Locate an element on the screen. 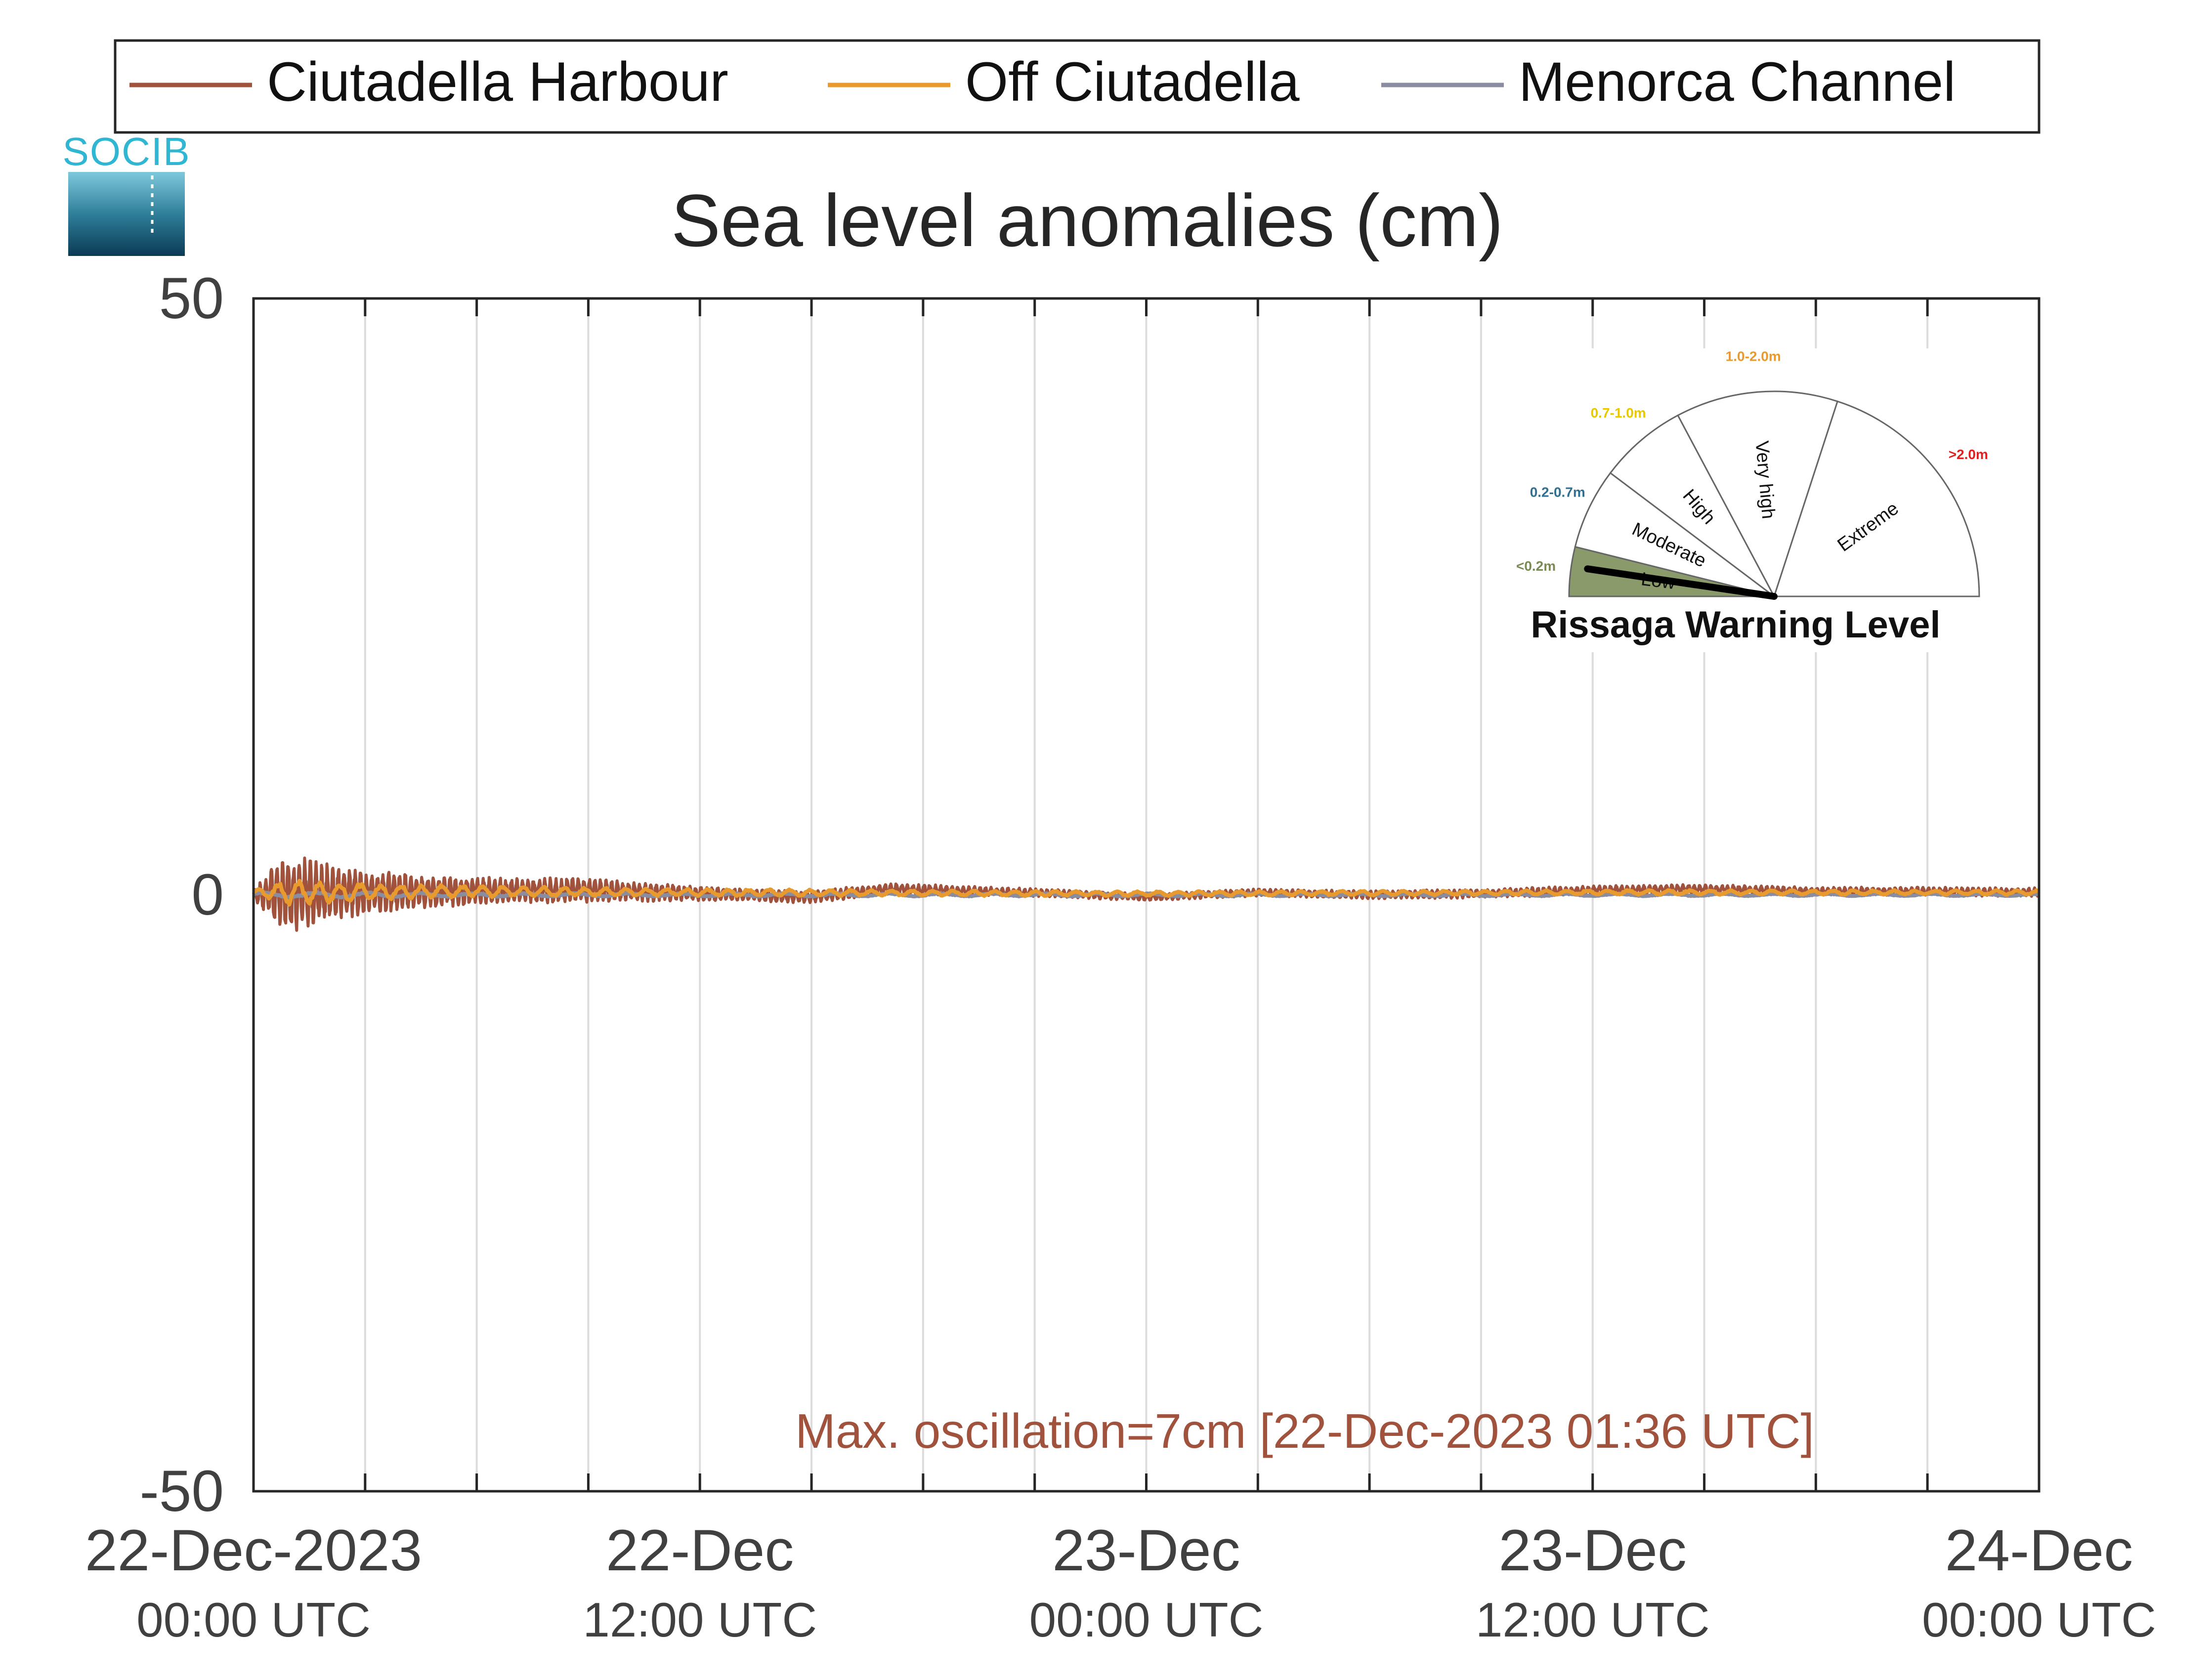 This screenshot has width=2212, height=1680. y-tick-label: 0 is located at coordinates (207, 894).